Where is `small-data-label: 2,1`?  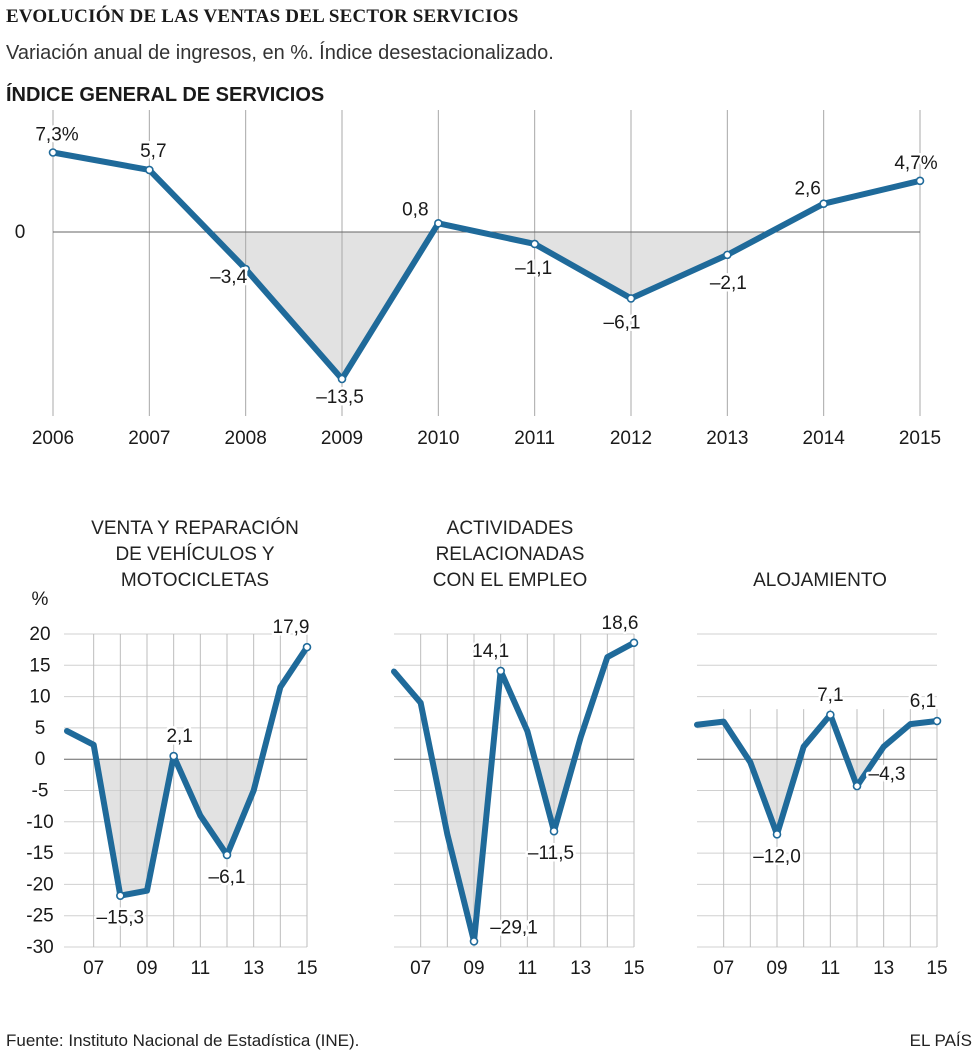
small-data-label: 2,1 is located at coordinates (179, 736).